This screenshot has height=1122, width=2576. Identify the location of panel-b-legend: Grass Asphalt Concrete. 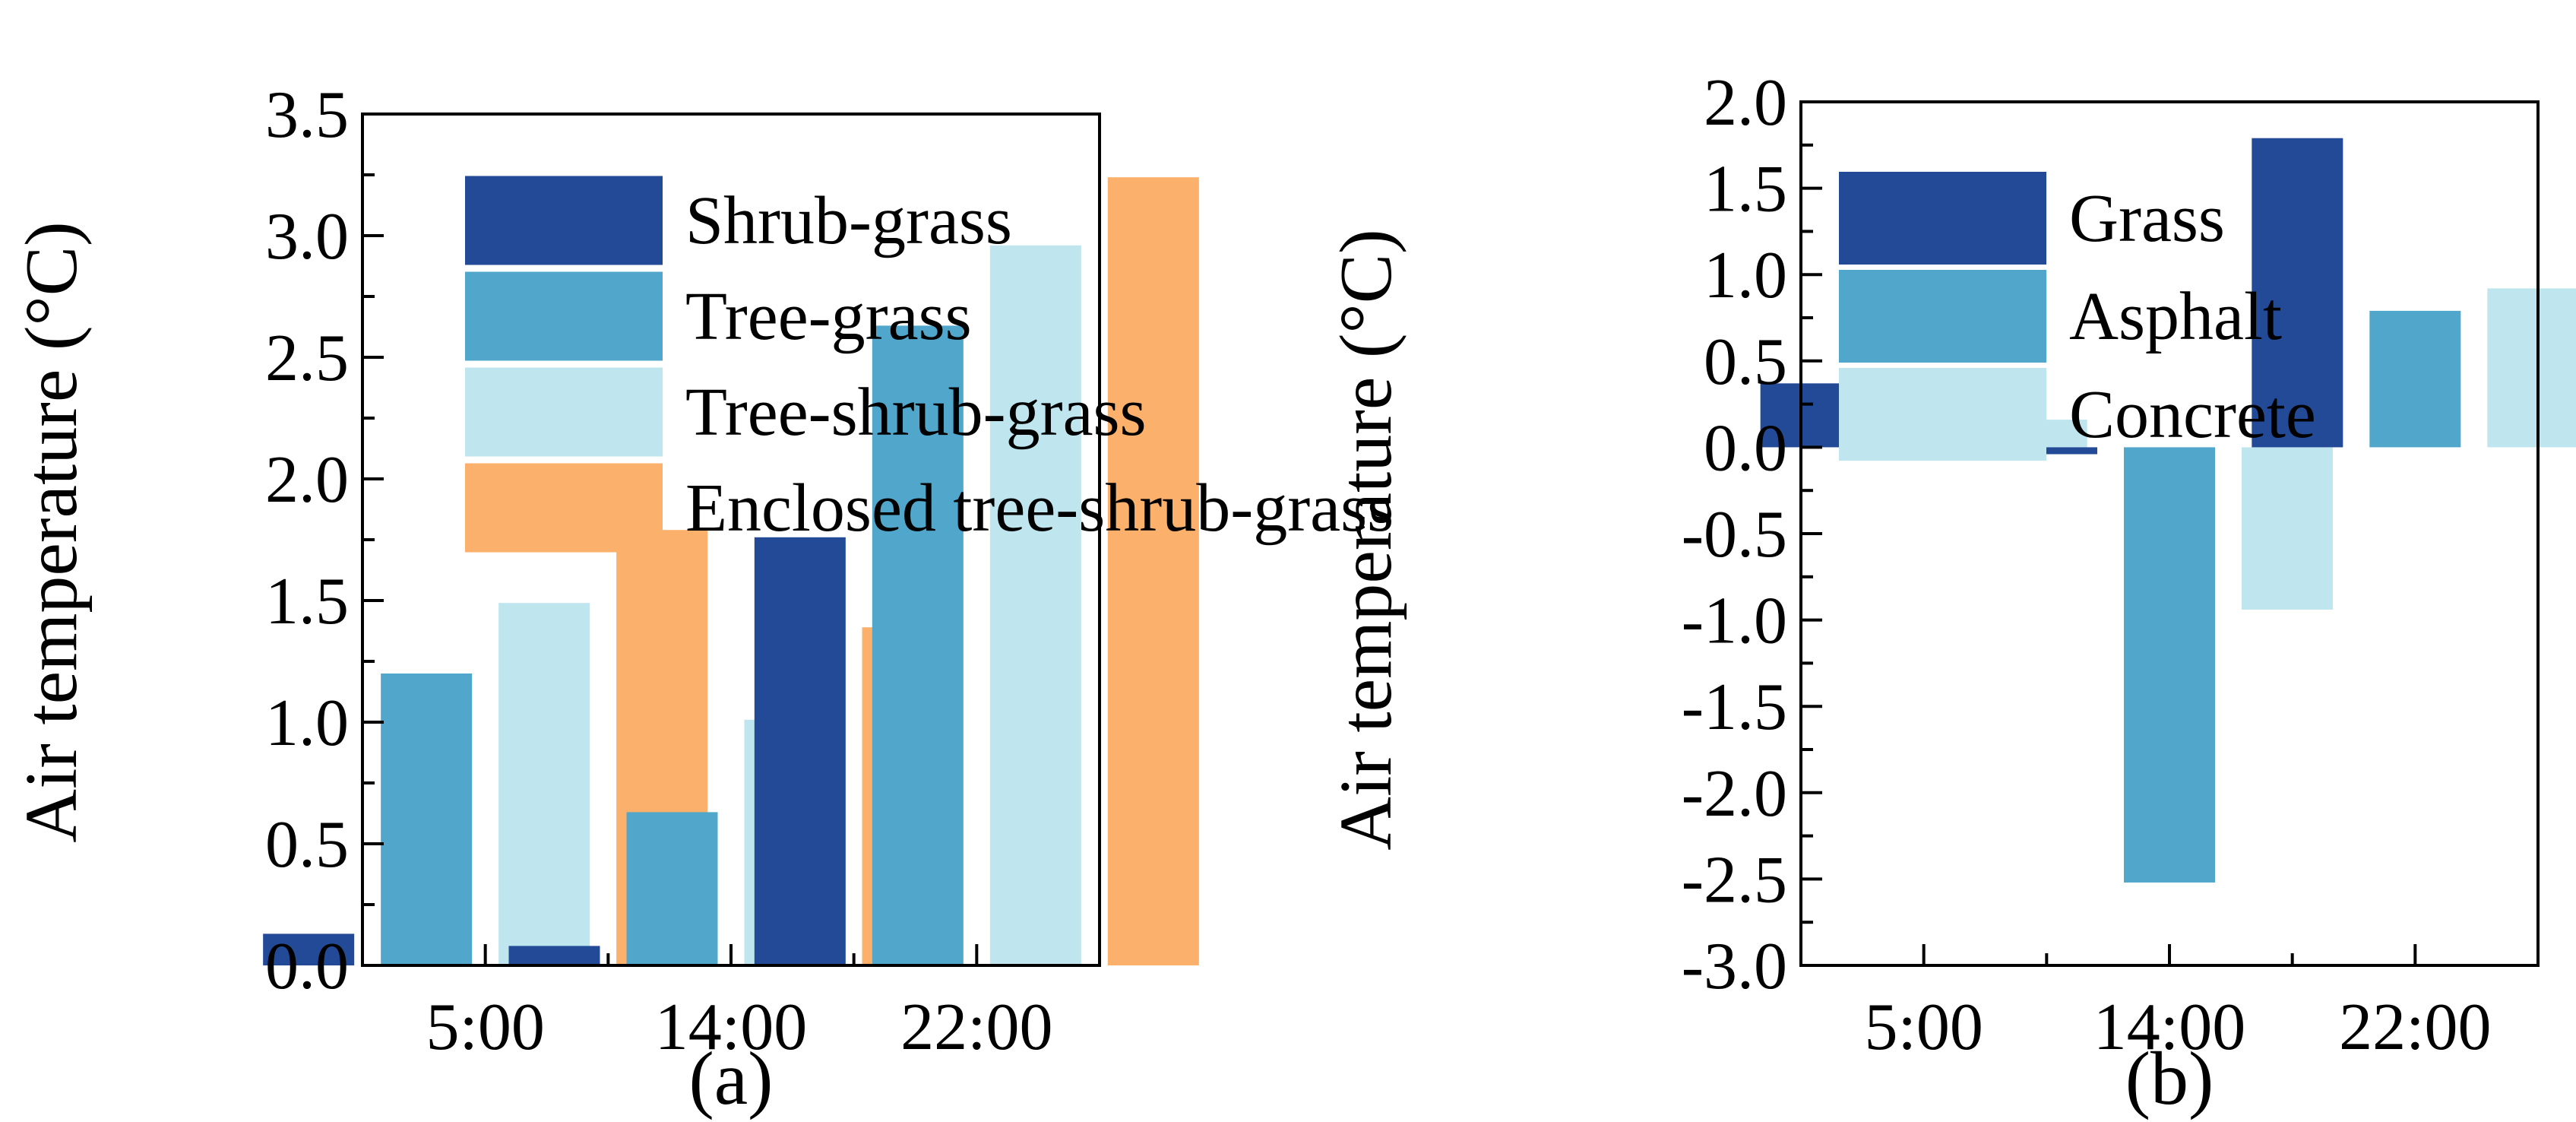
(2077, 316).